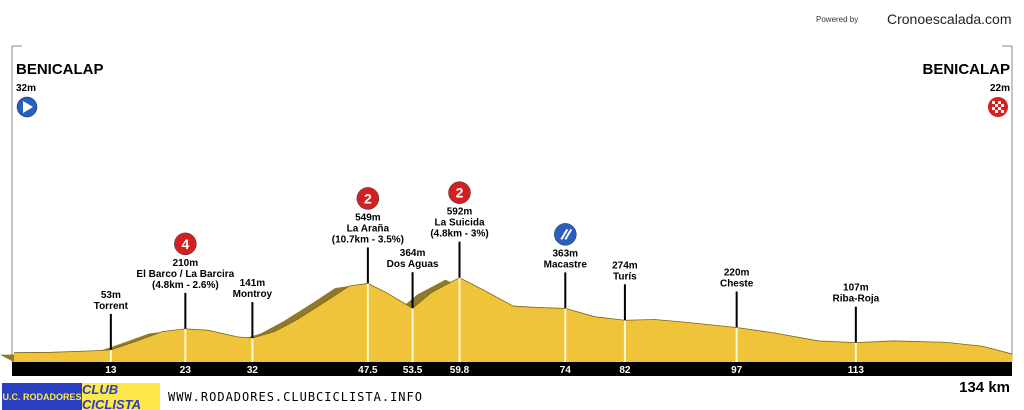  What do you see at coordinates (368, 217) in the screenshot?
I see `point-label: 549m` at bounding box center [368, 217].